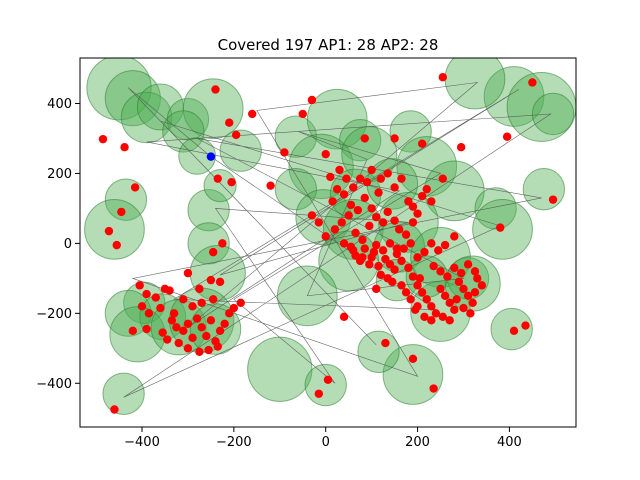 The height and width of the screenshot is (480, 640). I want to click on y-tick-label: 0, so click(68, 244).